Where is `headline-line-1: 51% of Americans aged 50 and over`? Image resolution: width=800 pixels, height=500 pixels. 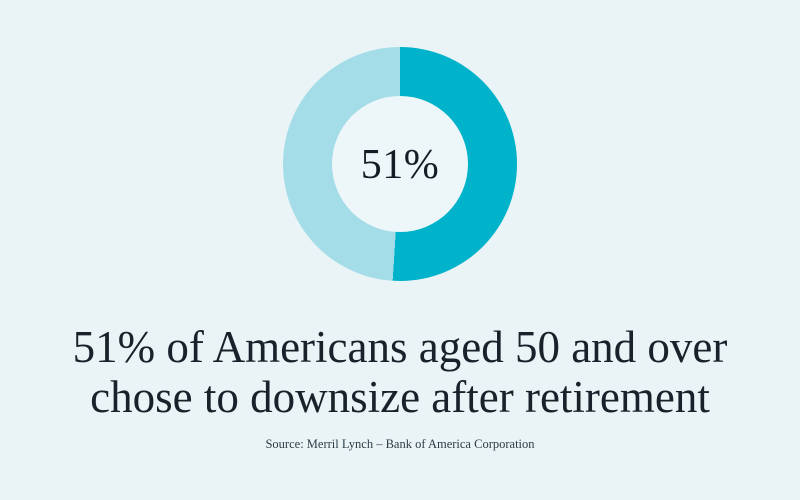 headline-line-1: 51% of Americans aged 50 and over is located at coordinates (400, 347).